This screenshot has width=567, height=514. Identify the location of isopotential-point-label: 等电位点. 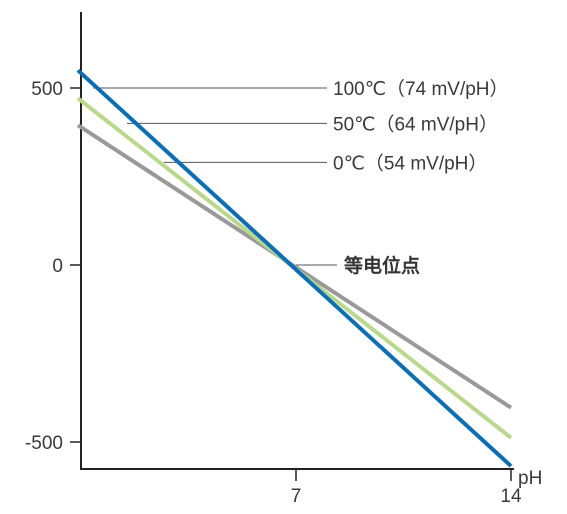
(381, 265).